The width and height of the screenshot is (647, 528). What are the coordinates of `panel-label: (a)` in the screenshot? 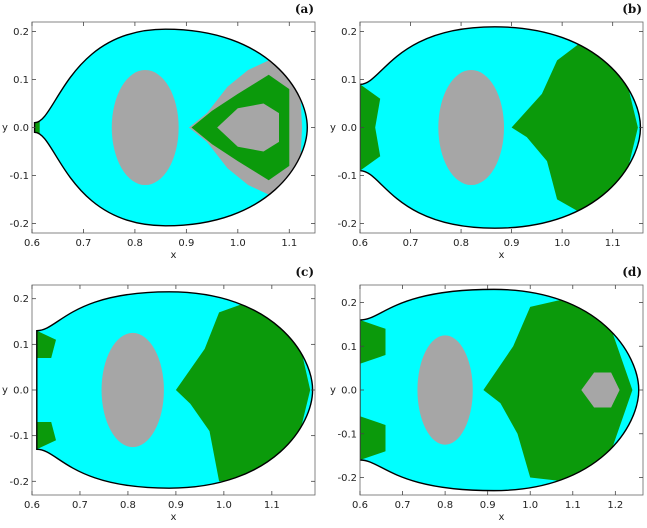 It's located at (304, 9).